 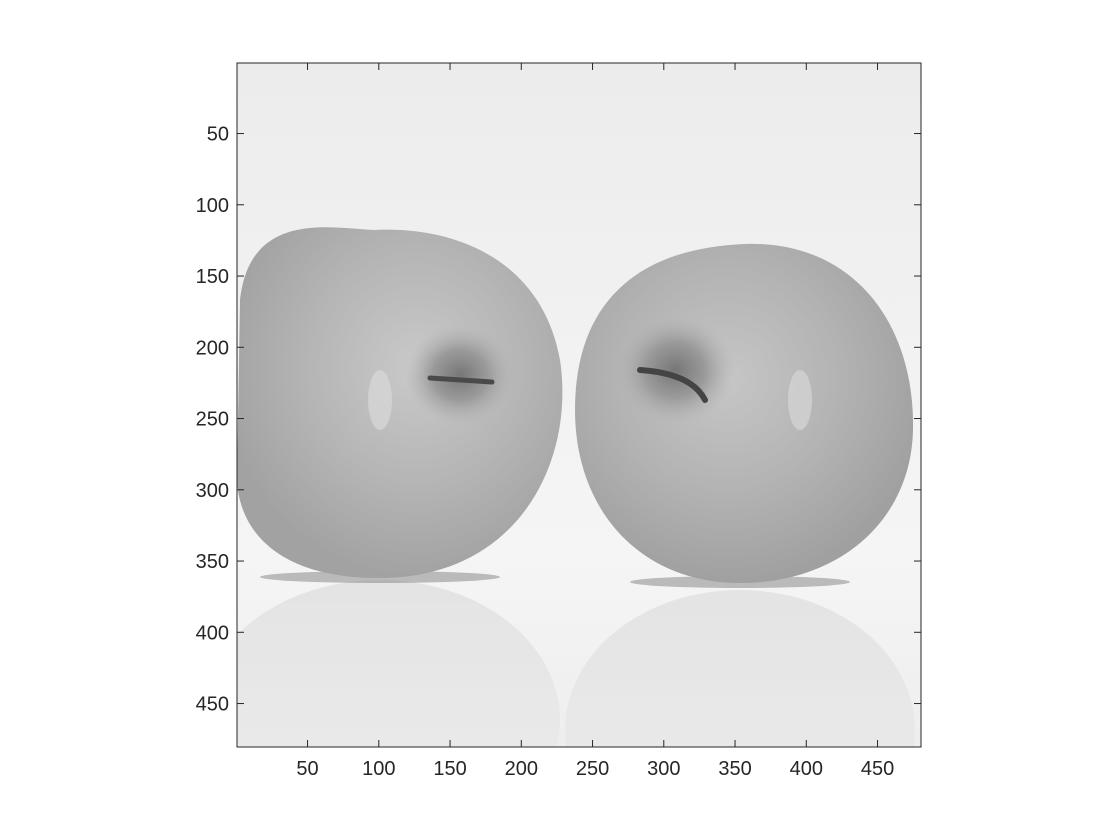 I want to click on y-tick-label: 50, so click(x=218, y=135).